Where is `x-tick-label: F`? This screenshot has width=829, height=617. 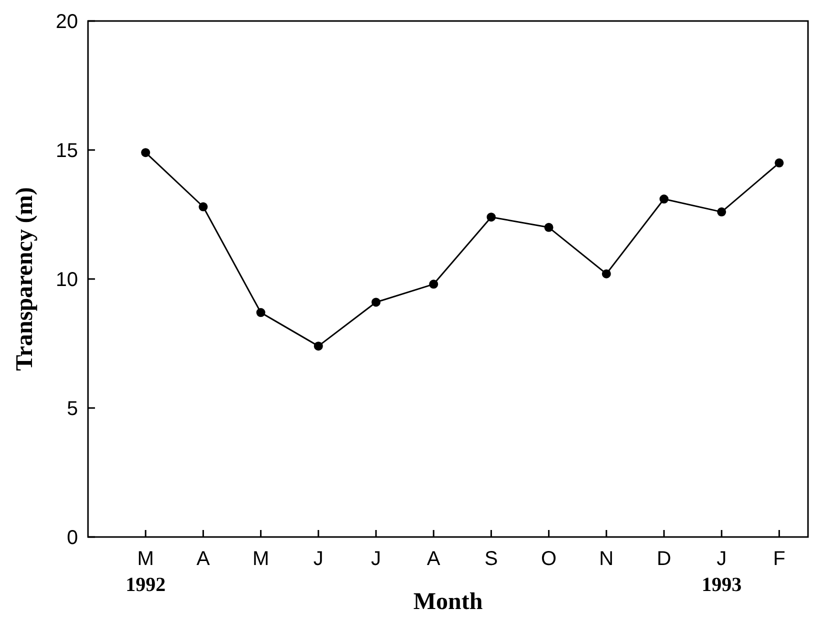
x-tick-label: F is located at coordinates (779, 559).